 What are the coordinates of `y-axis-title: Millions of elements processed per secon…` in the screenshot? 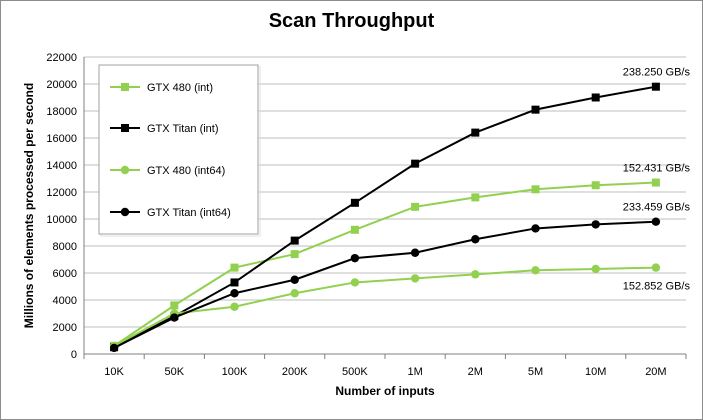 It's located at (29, 205).